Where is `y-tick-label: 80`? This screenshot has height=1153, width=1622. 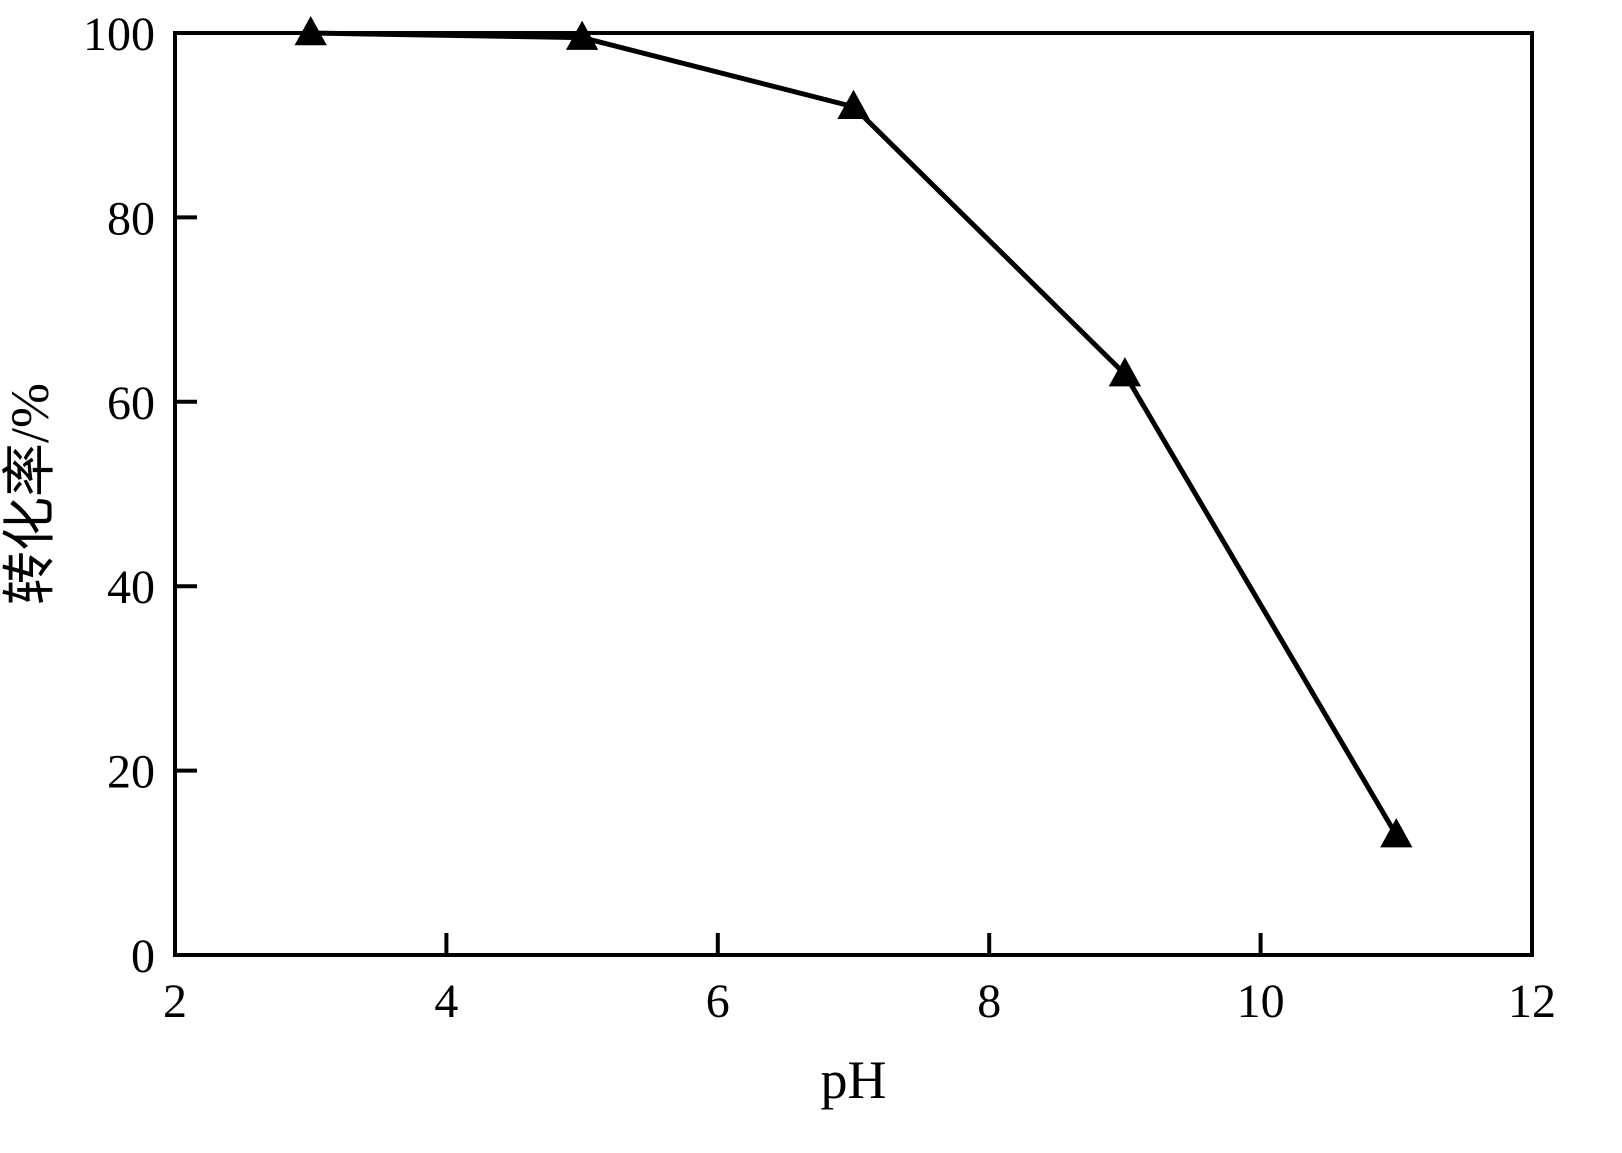
y-tick-label: 80 is located at coordinates (131, 218).